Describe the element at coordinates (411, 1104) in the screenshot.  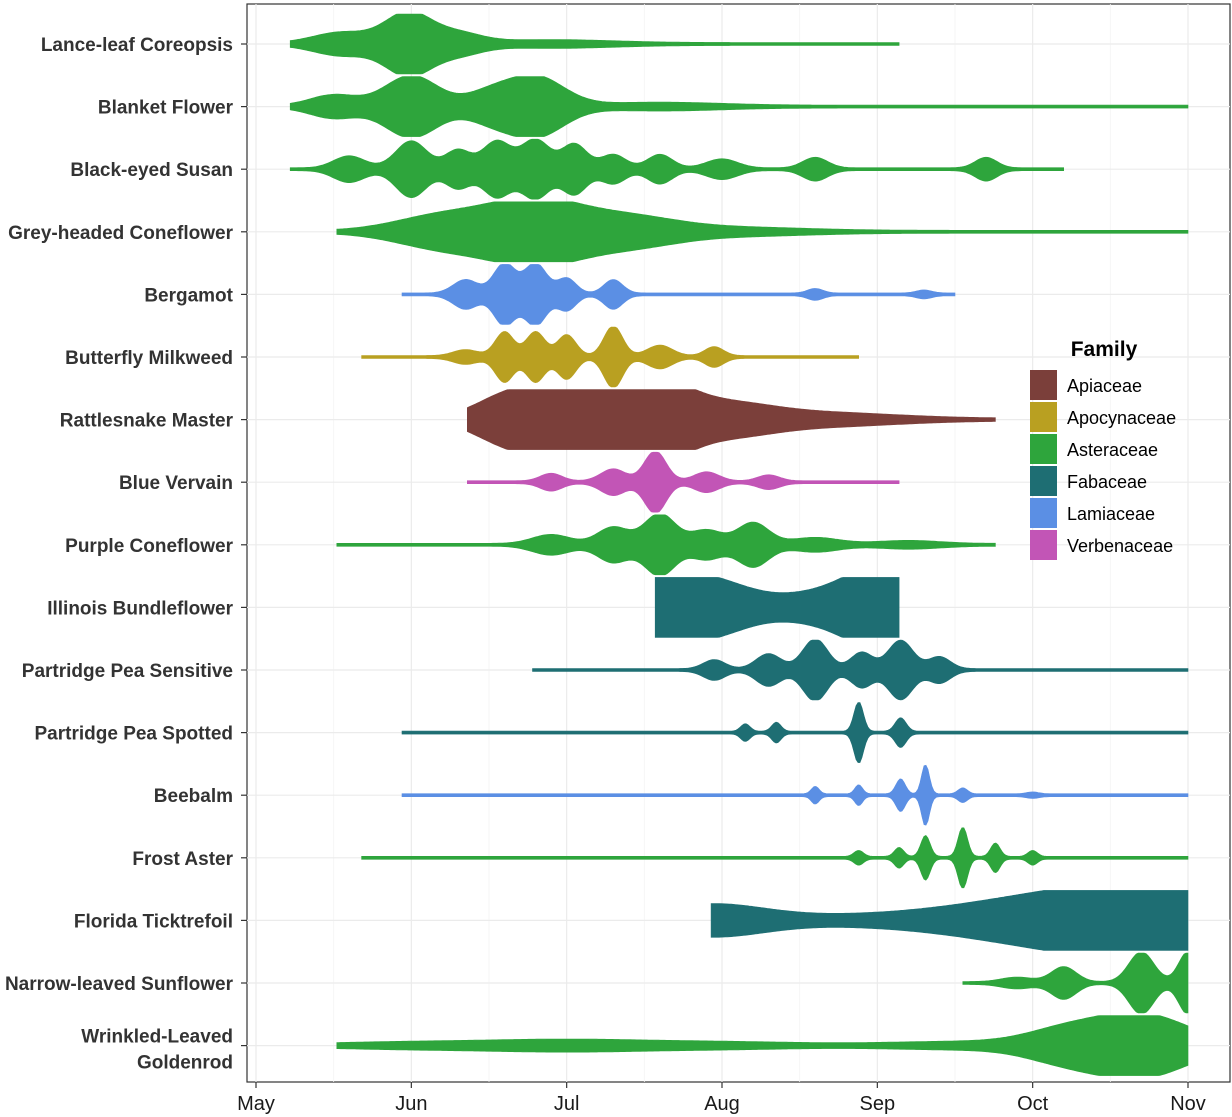
I see `x-tick-label: Jun` at that location.